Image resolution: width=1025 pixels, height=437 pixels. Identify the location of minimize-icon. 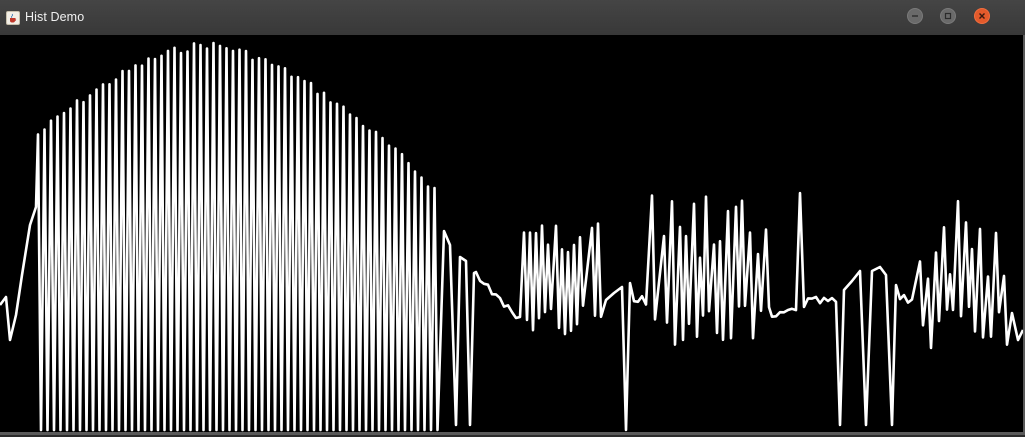
(915, 16).